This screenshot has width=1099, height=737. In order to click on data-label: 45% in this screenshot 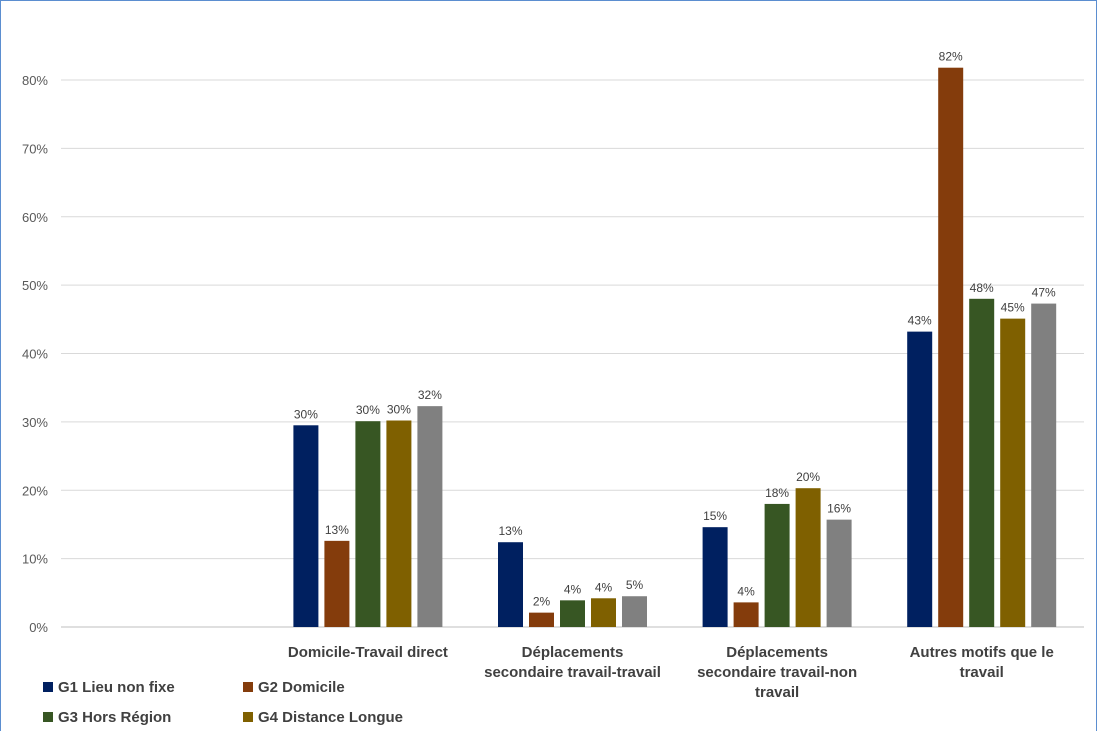, I will do `click(1013, 308)`.